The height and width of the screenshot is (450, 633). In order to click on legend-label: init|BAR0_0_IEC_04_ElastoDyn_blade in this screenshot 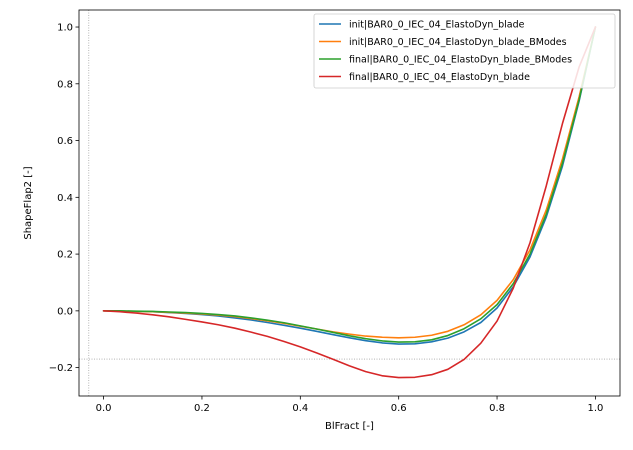, I will do `click(437, 25)`.